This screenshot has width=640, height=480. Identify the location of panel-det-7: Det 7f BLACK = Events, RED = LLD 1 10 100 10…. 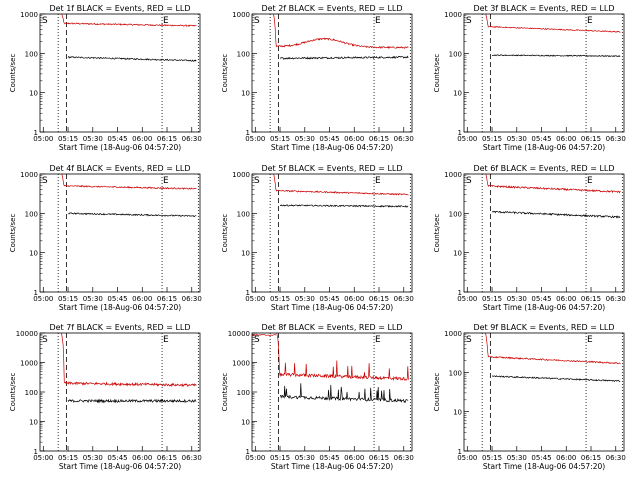
(105, 397).